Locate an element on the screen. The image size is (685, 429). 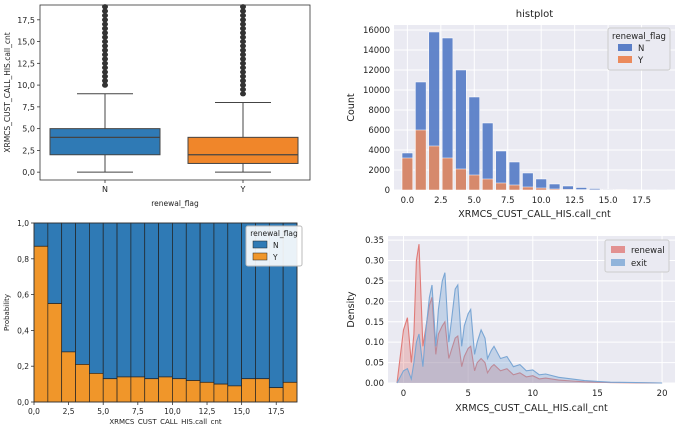
y-tick-label: 12000 is located at coordinates (376, 71).